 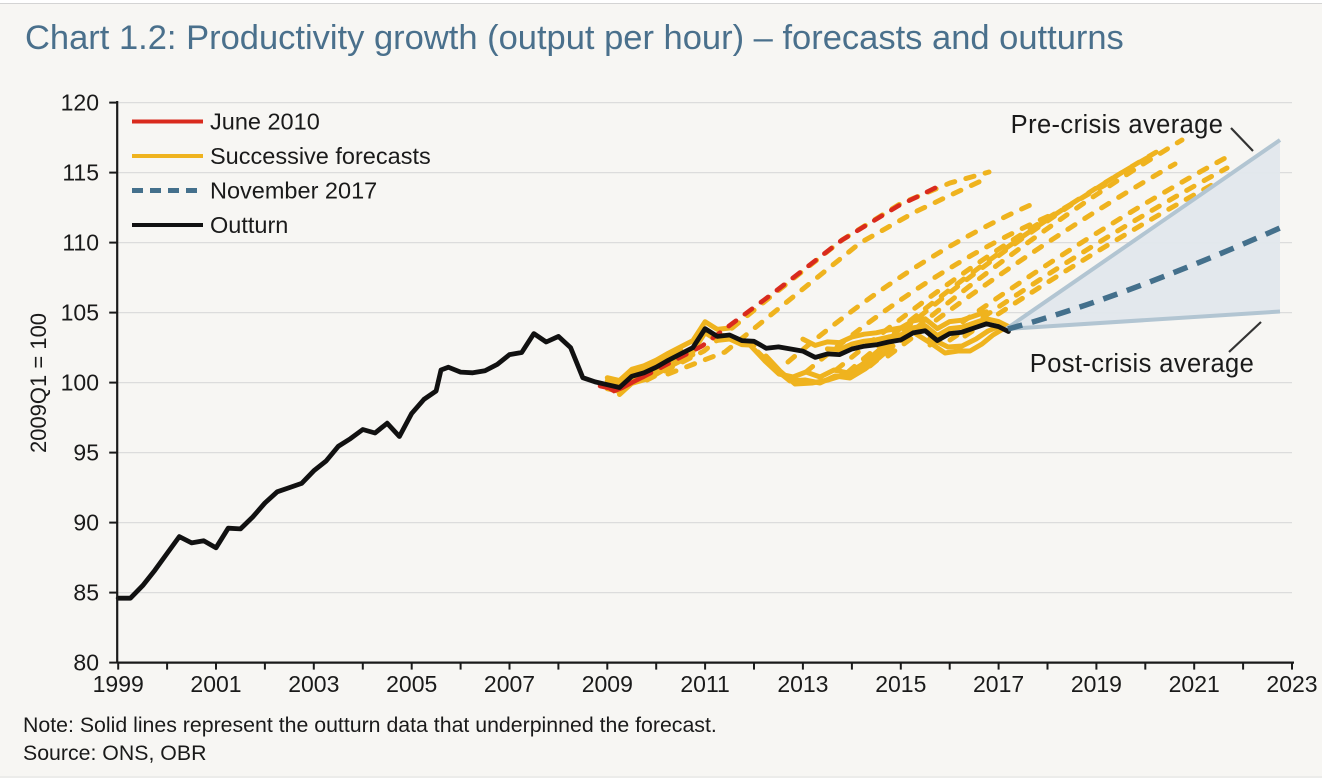 What do you see at coordinates (320, 156) in the screenshot?
I see `svg-text: Successive forecasts` at bounding box center [320, 156].